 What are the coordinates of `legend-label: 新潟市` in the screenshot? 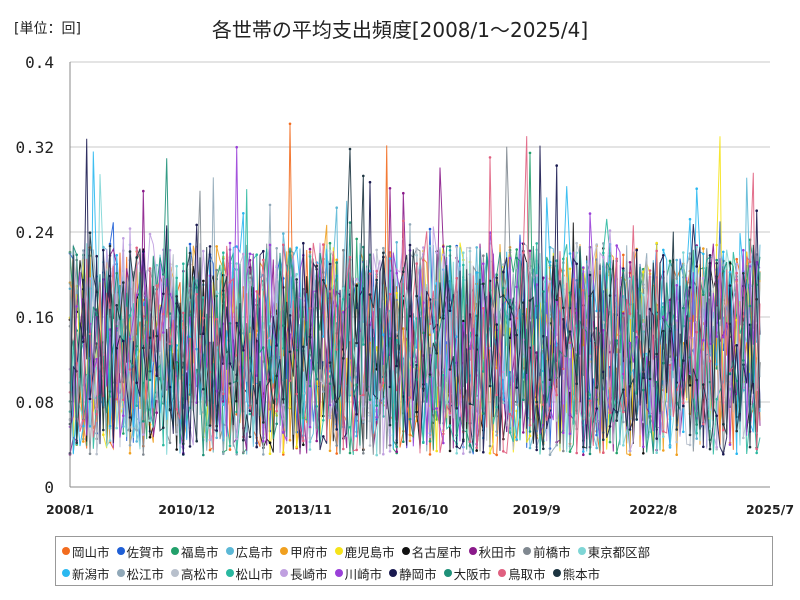 It's located at (91, 574).